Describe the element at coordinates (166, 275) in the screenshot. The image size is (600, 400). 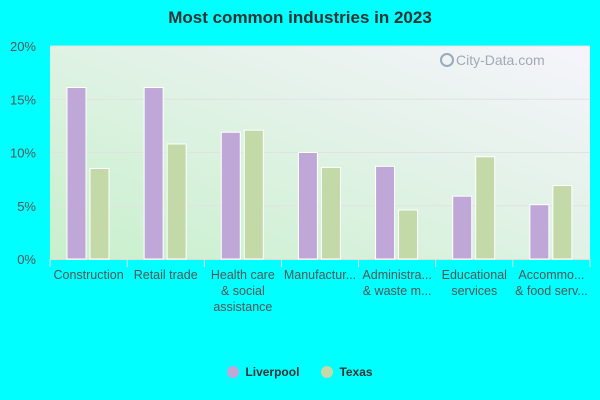
I see `x-tick-label: Retail trade` at that location.